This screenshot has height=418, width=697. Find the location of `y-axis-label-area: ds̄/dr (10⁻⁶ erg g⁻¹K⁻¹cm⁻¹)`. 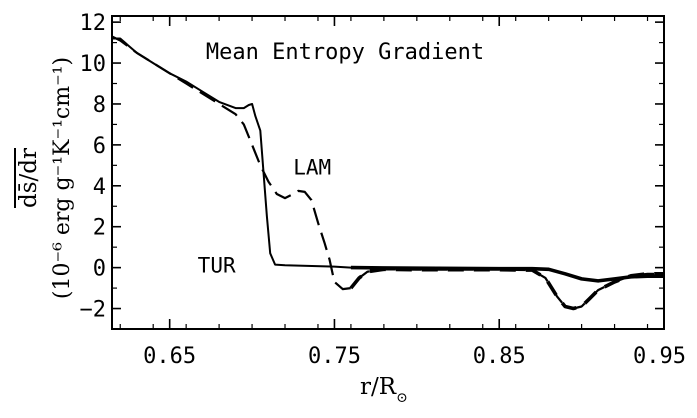

y-axis-label-area: ds̄/dr (10⁻⁶ erg g⁻¹K⁻¹cm⁻¹) is located at coordinates (46, 178).